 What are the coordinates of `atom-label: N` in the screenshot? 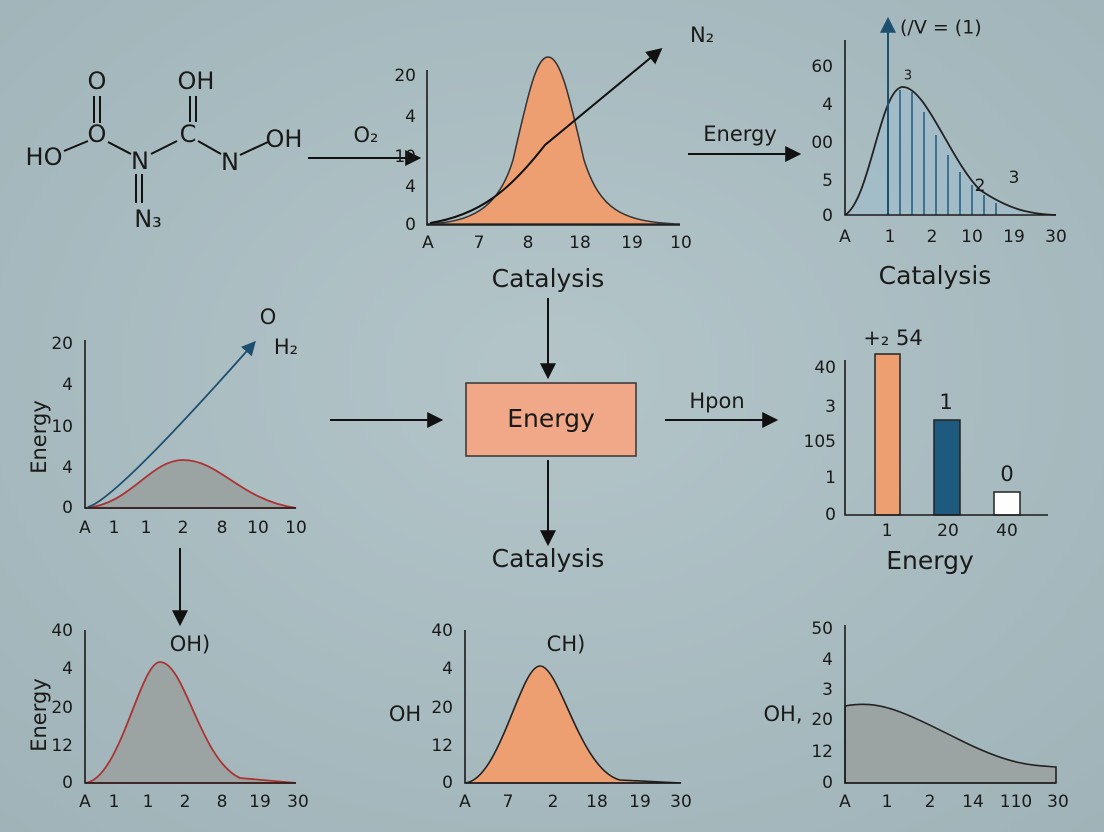 It's located at (230, 162).